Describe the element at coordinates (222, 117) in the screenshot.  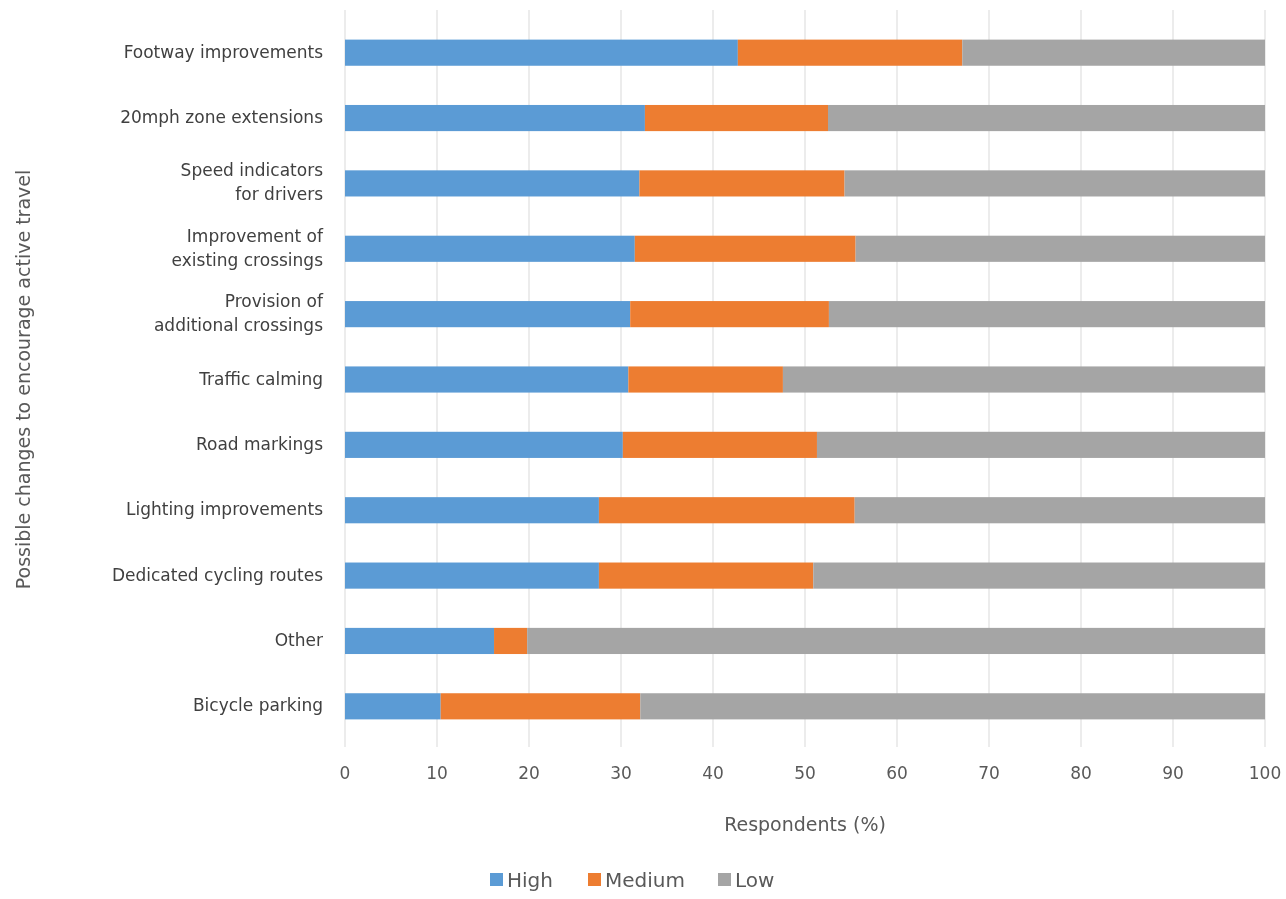
I see `y-tick-label: 20mph zone extensions` at that location.